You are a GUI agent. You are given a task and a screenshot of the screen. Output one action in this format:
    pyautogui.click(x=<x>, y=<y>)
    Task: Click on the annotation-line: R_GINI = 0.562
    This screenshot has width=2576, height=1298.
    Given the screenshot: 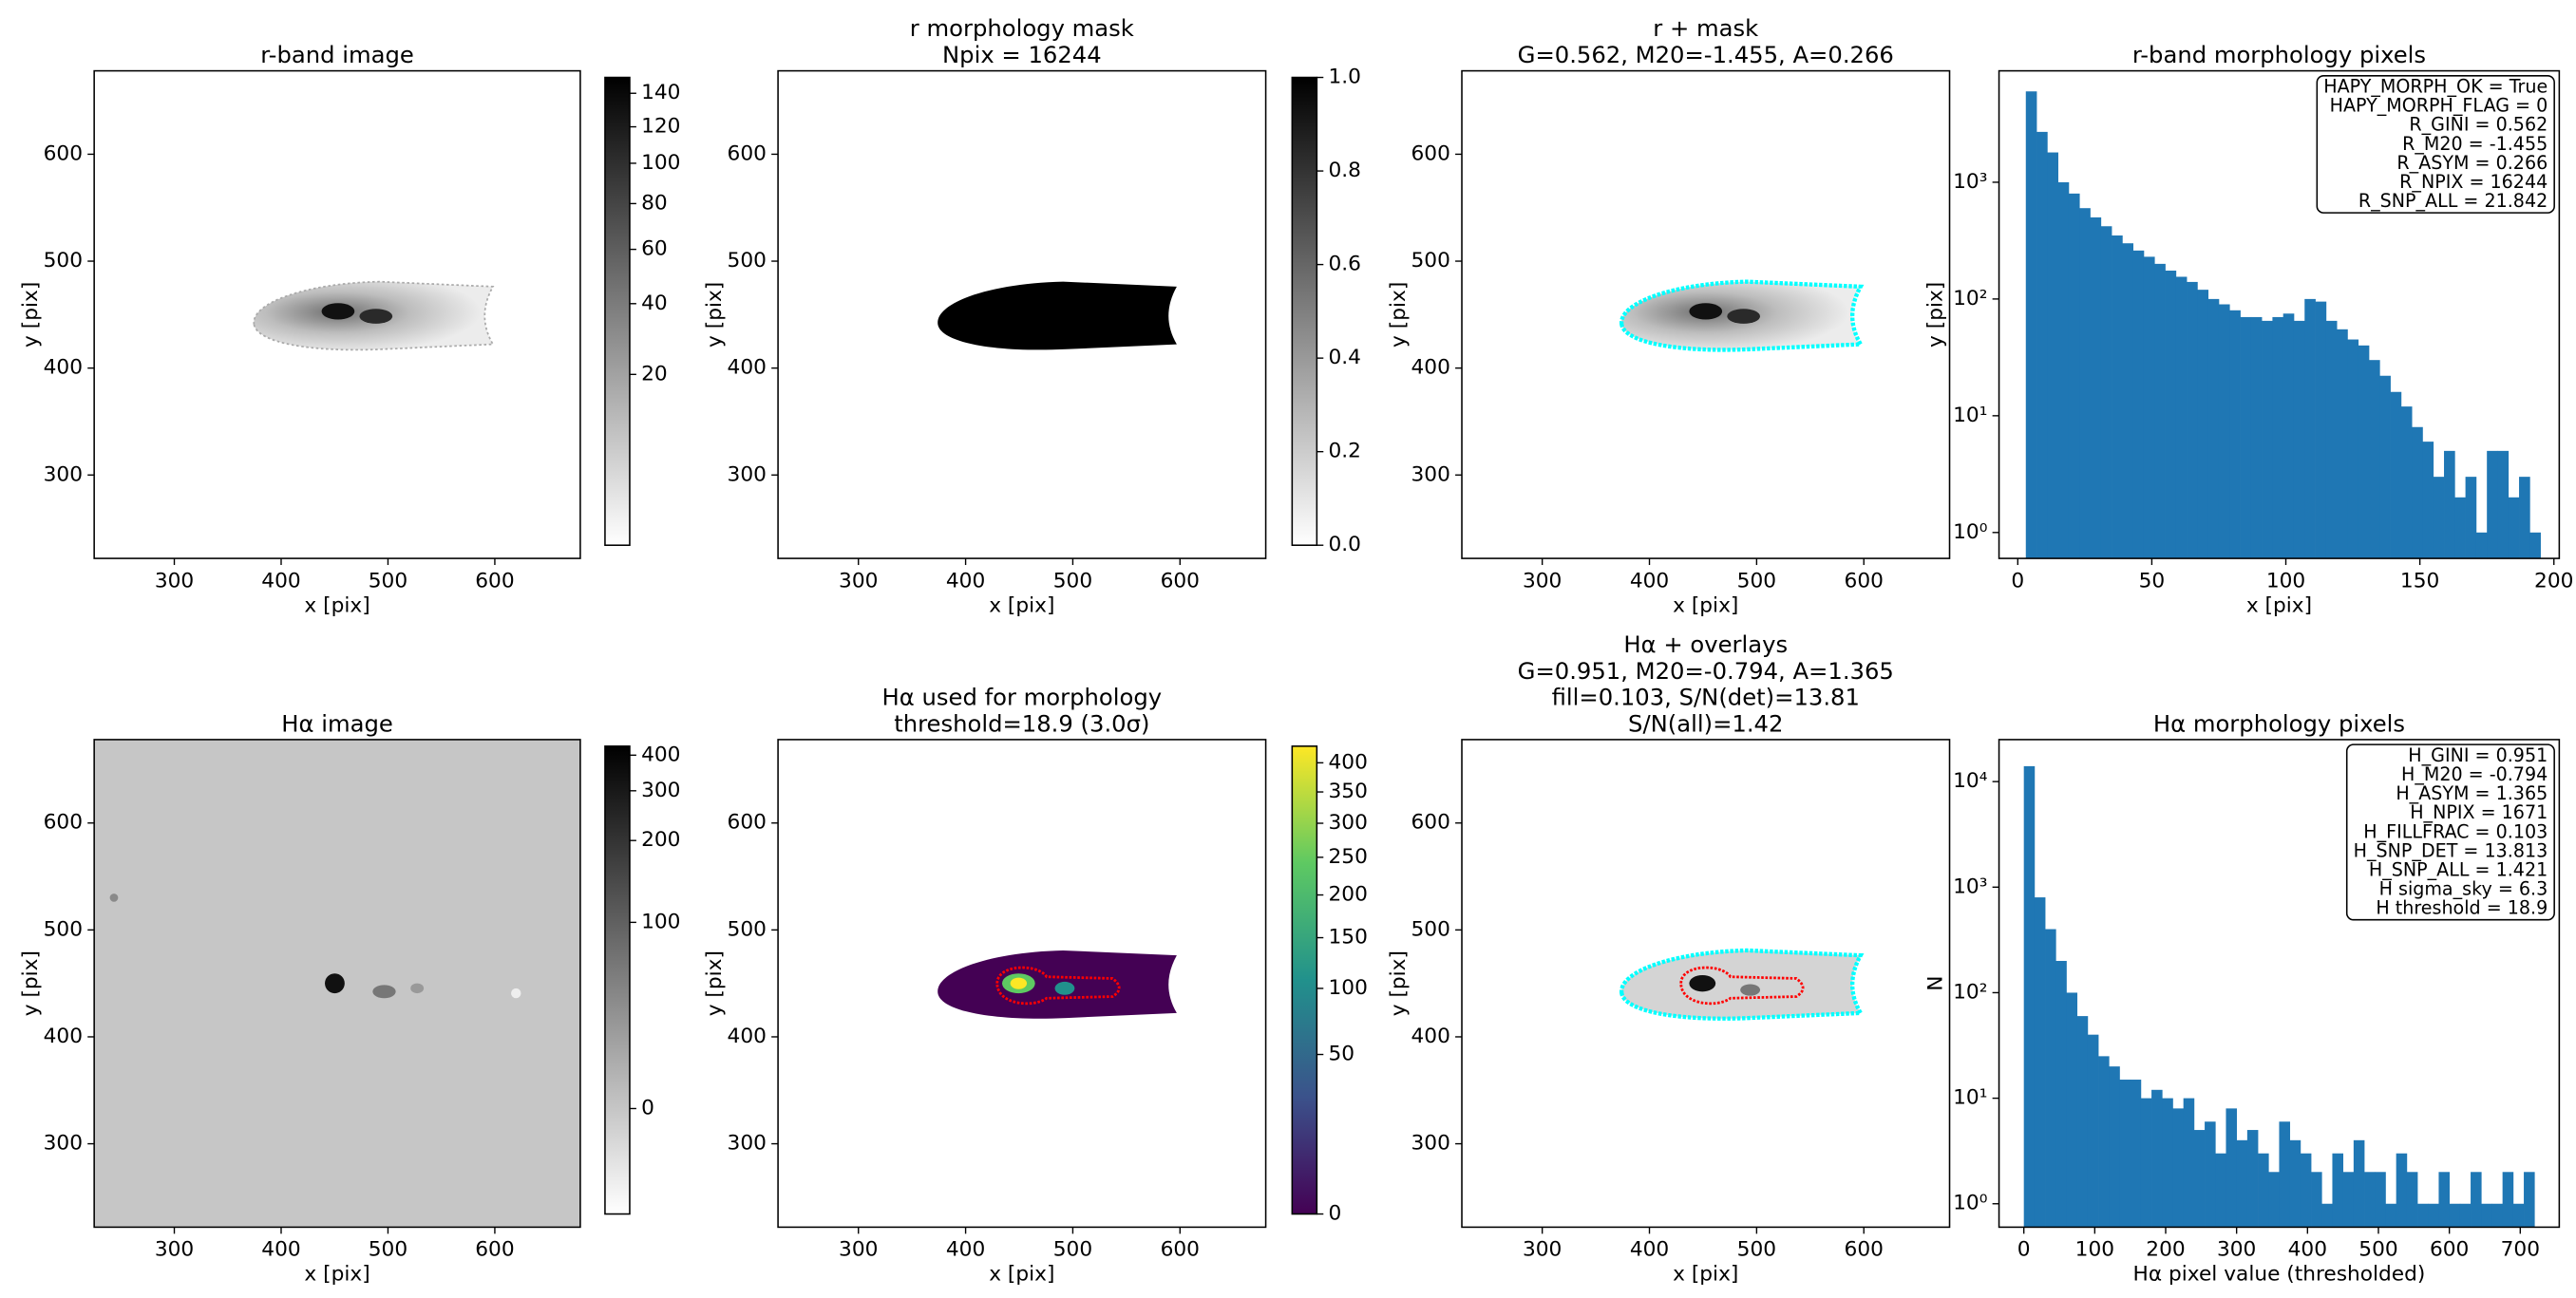 What is the action you would take?
    pyautogui.click(x=2478, y=125)
    